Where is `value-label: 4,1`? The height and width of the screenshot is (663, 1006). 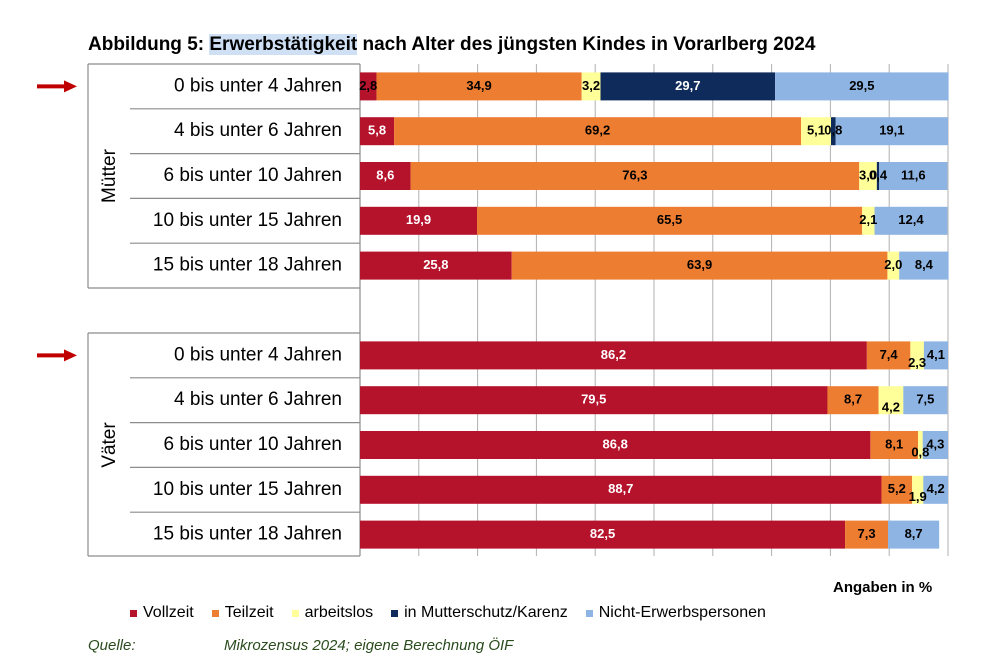 value-label: 4,1 is located at coordinates (936, 354).